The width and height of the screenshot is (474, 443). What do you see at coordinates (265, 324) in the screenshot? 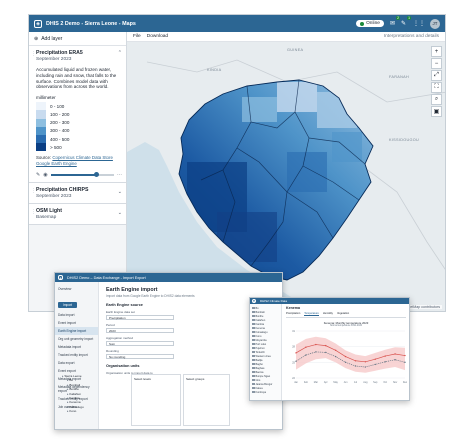
I see `org-unit-checkbox-row: Kambia` at bounding box center [265, 324].